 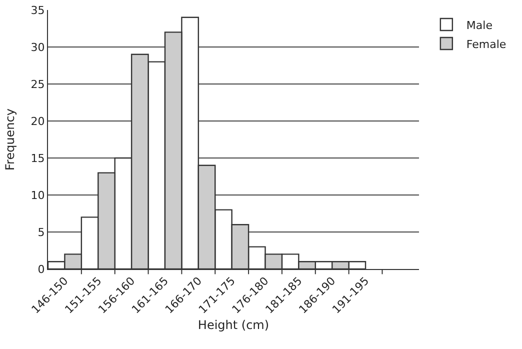 I want to click on y-axis-title: Frequency, so click(x=10, y=139).